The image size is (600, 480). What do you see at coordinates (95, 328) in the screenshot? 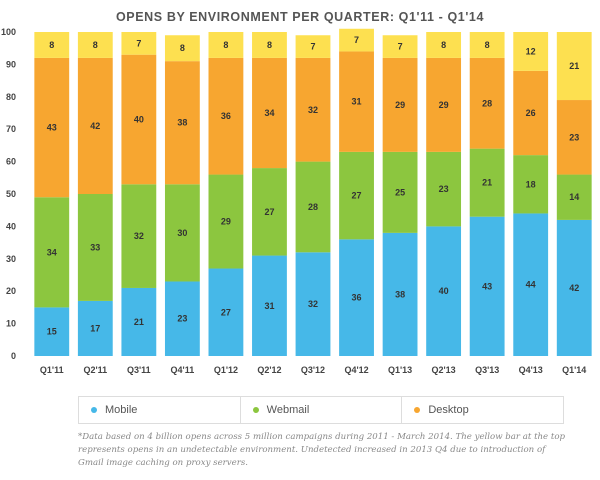
I see `bar-value-label: 17` at bounding box center [95, 328].